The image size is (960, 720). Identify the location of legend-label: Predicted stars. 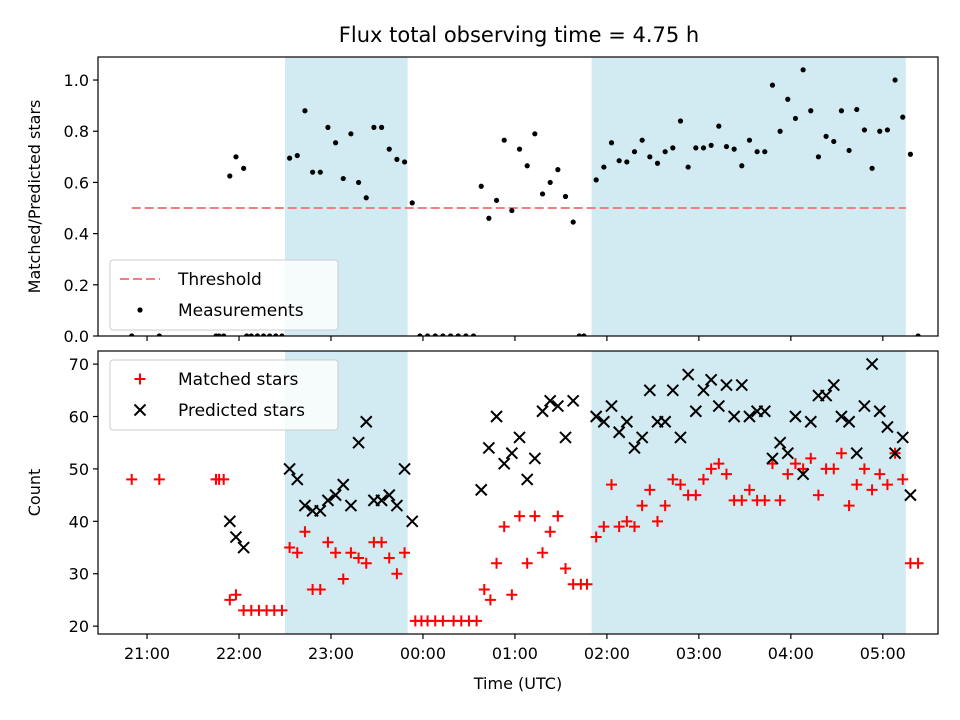
(241, 411).